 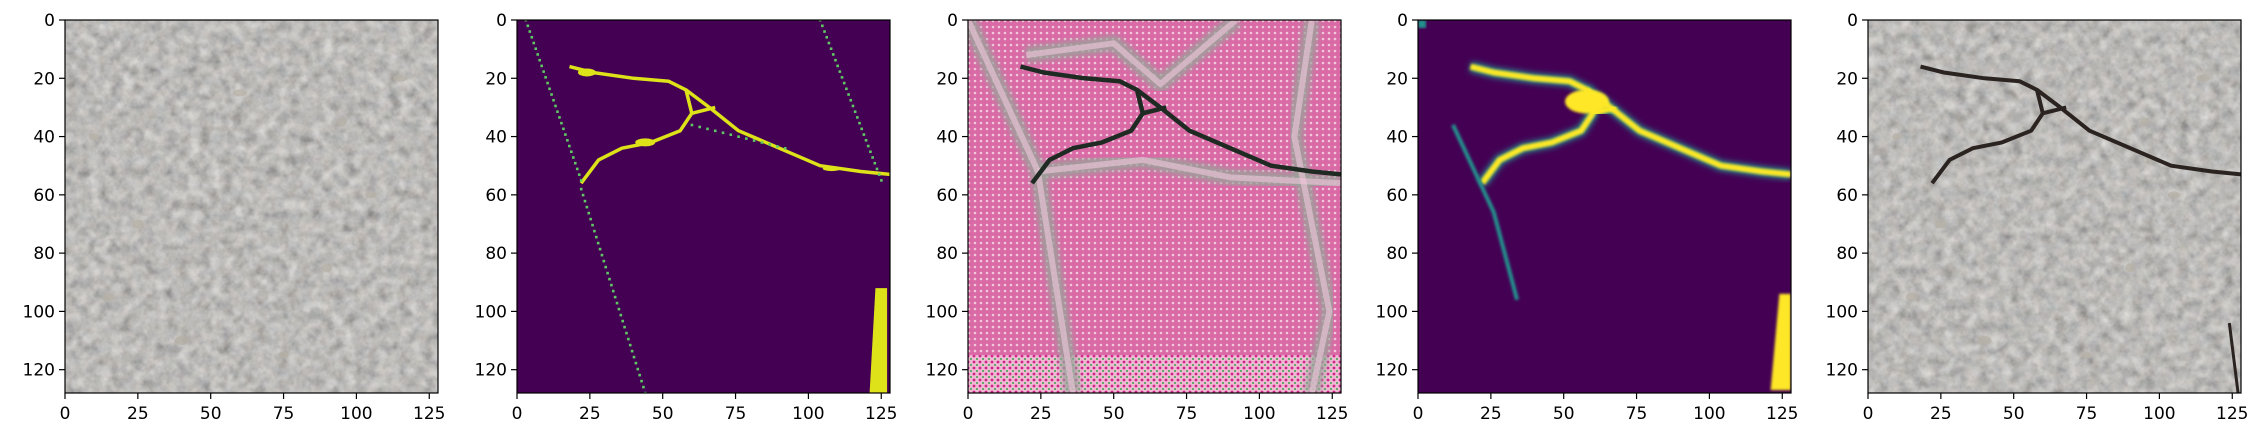 I want to click on binary-mask-image, so click(x=703, y=206).